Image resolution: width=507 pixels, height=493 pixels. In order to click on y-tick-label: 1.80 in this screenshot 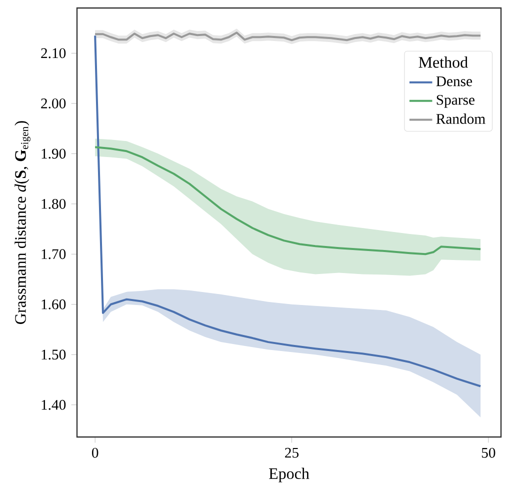, I will do `click(54, 203)`.